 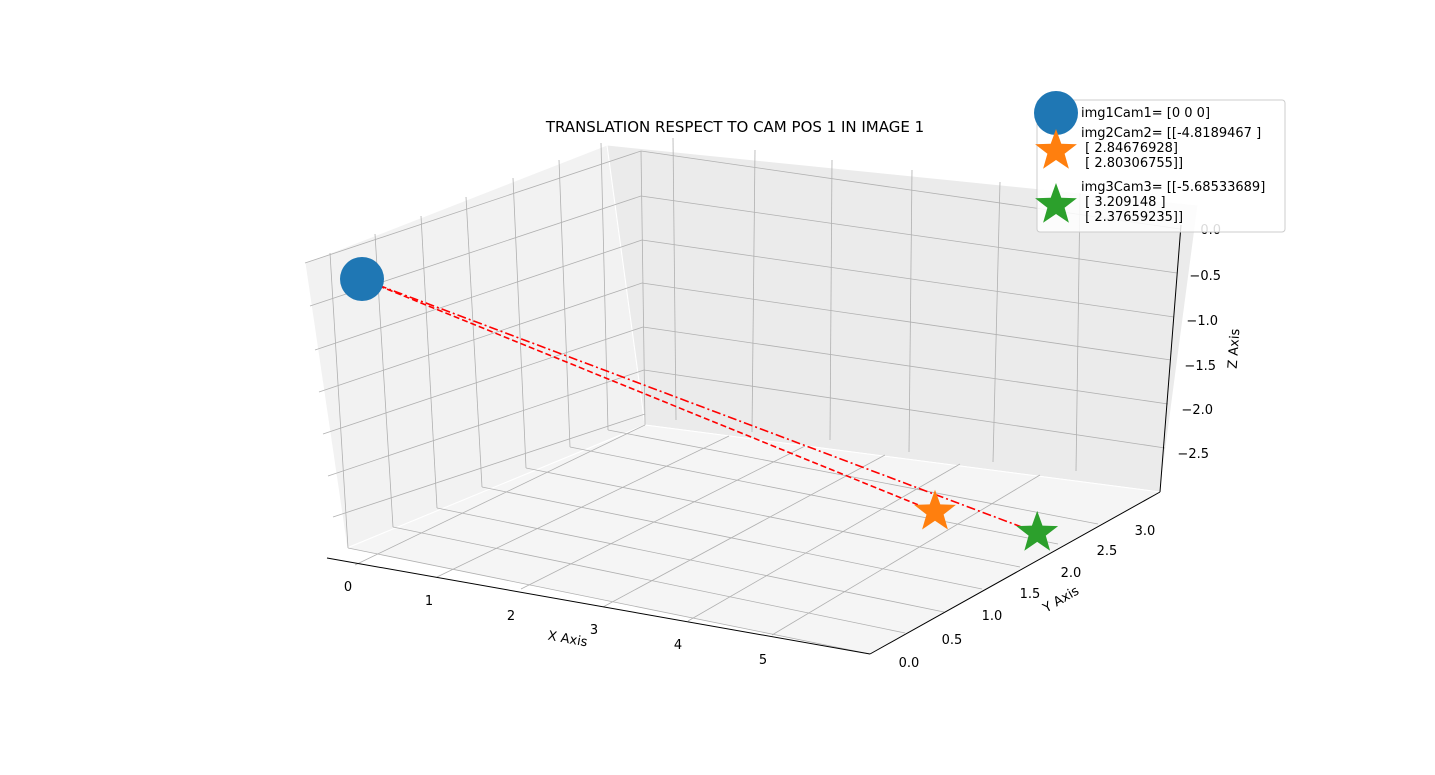 I want to click on left-wall-verticals, so click(x=469, y=345).